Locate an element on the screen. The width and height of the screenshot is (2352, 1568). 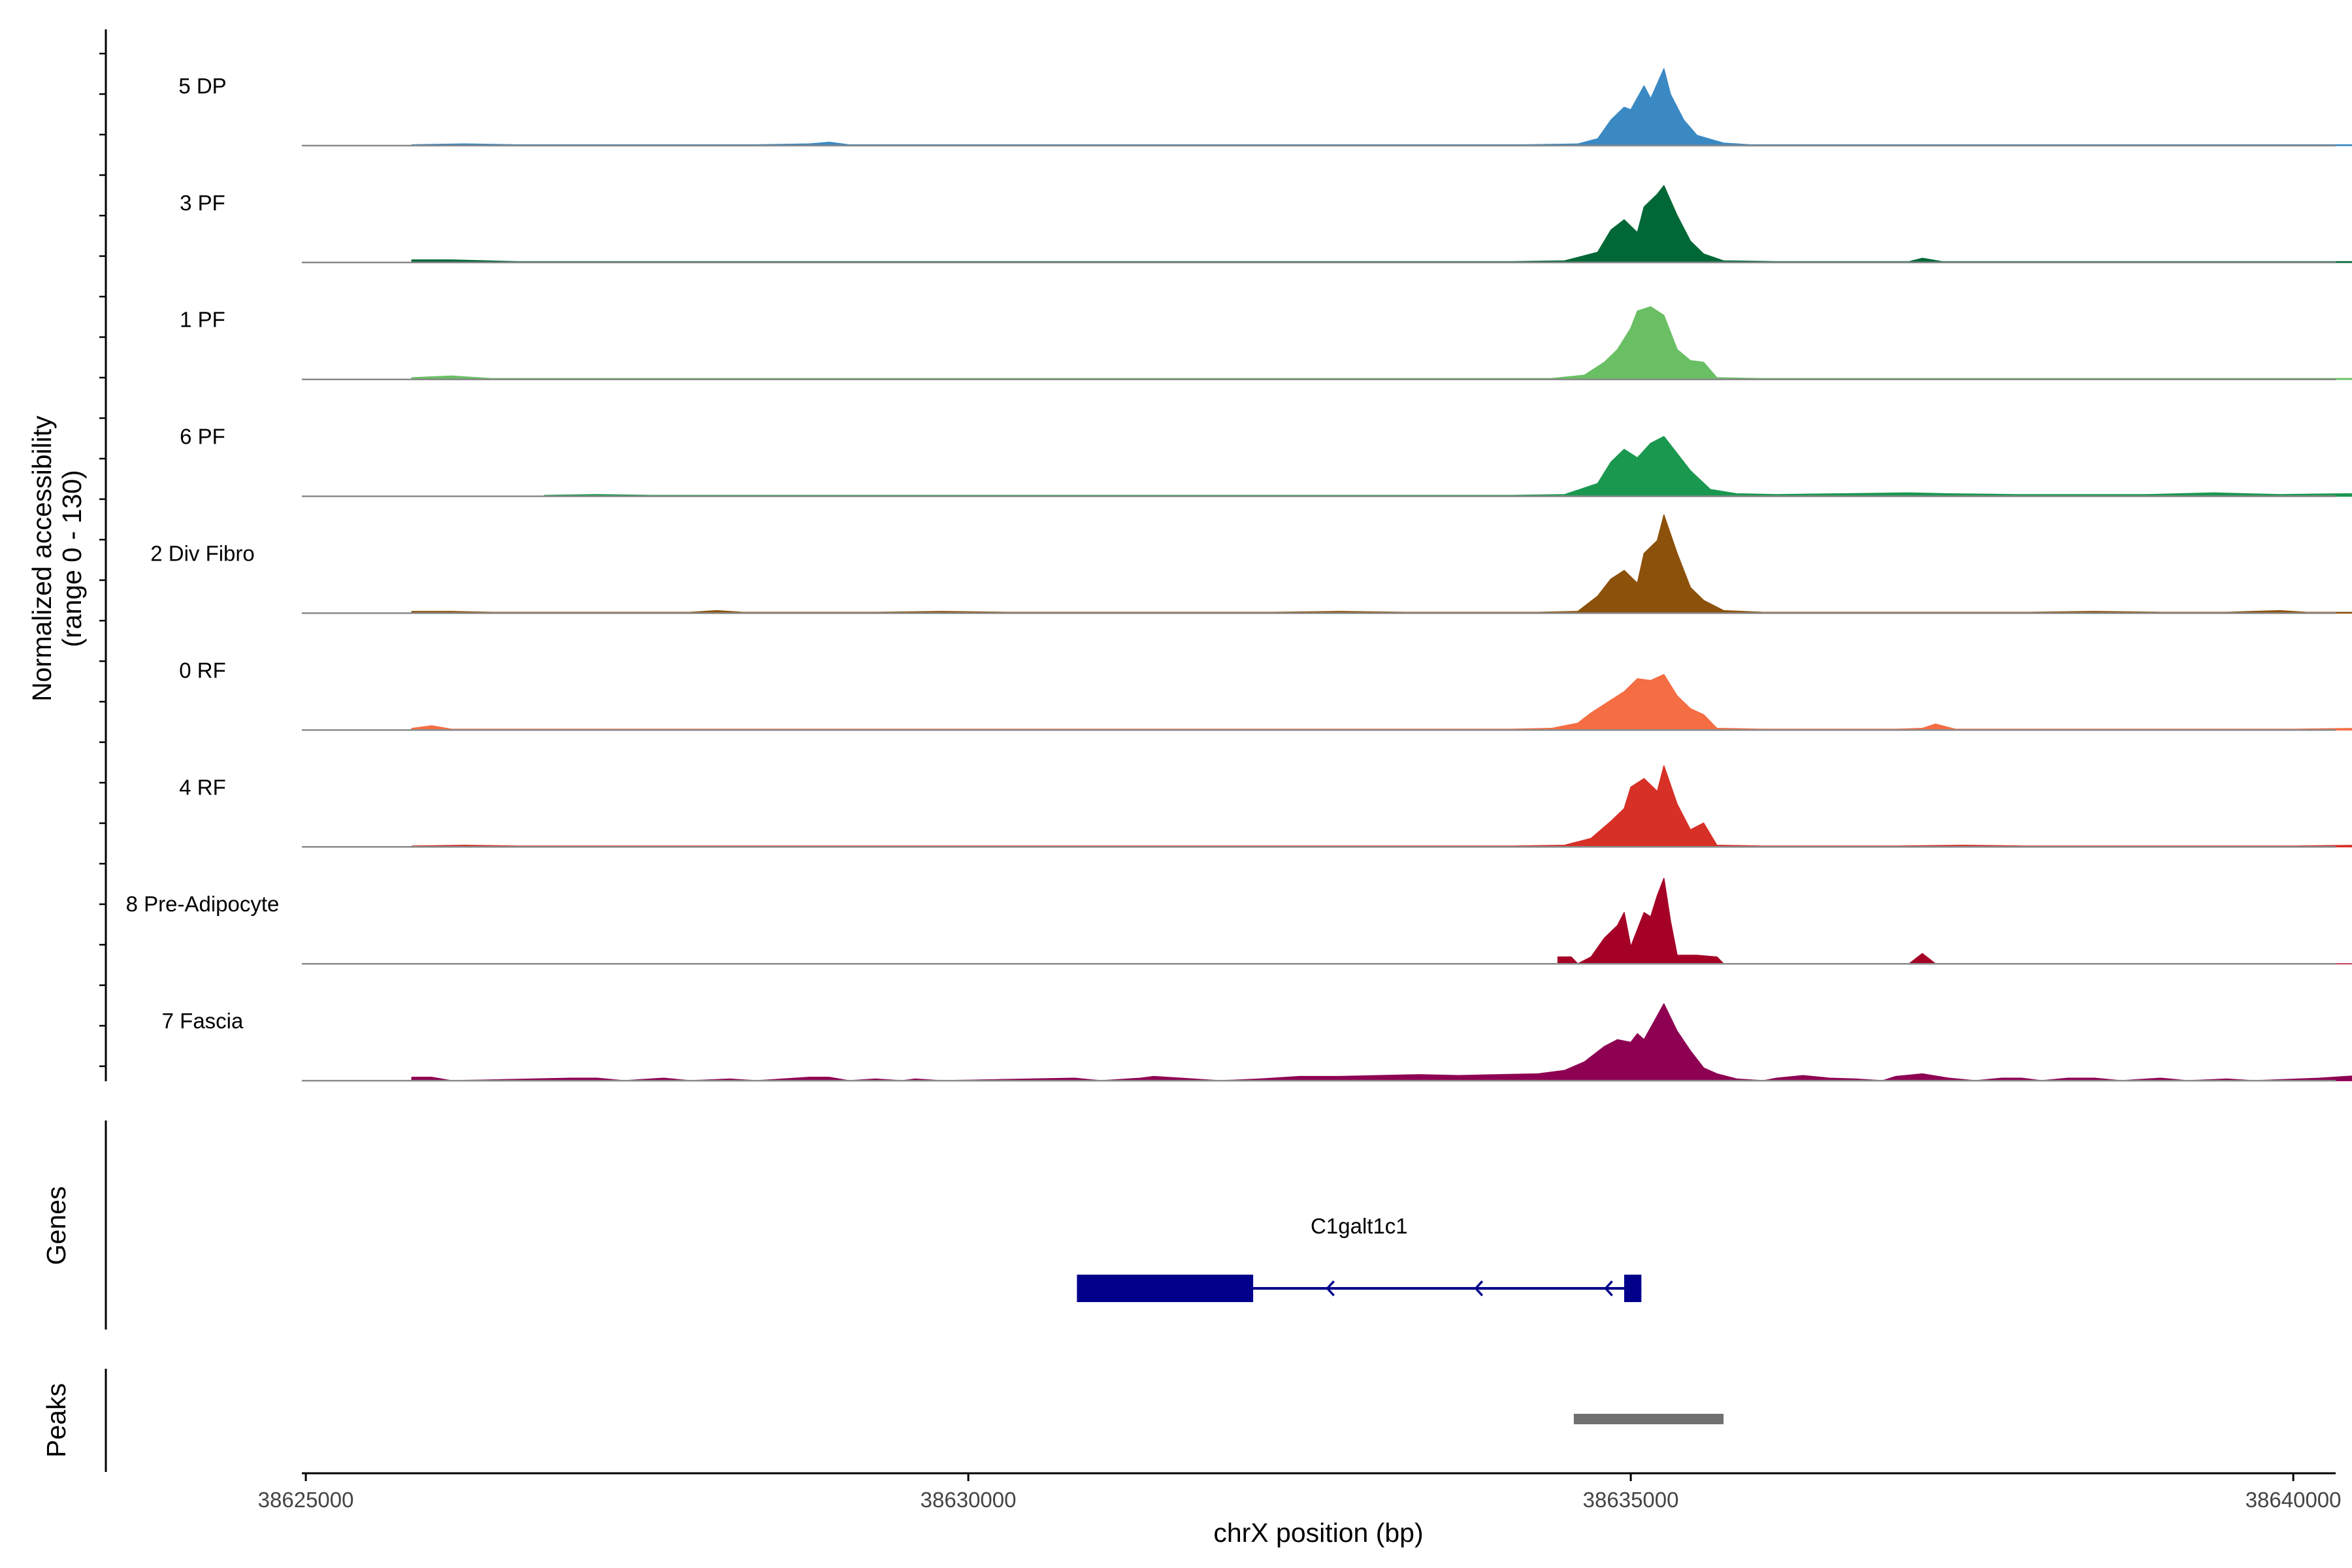
track-8: 7 Fascia is located at coordinates (1257, 1042).